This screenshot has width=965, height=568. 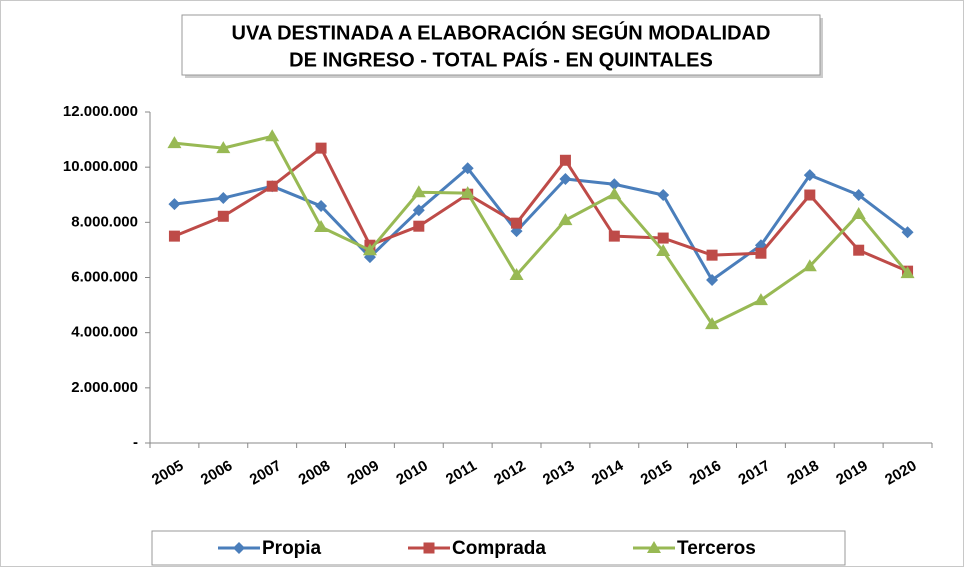 I want to click on y-tick-label: -, so click(x=135, y=442).